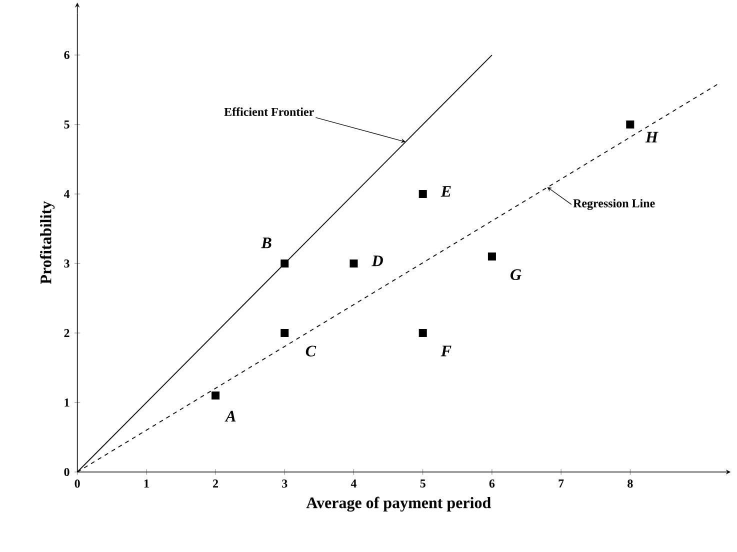  Describe the element at coordinates (67, 472) in the screenshot. I see `y-tick-label: 0` at that location.